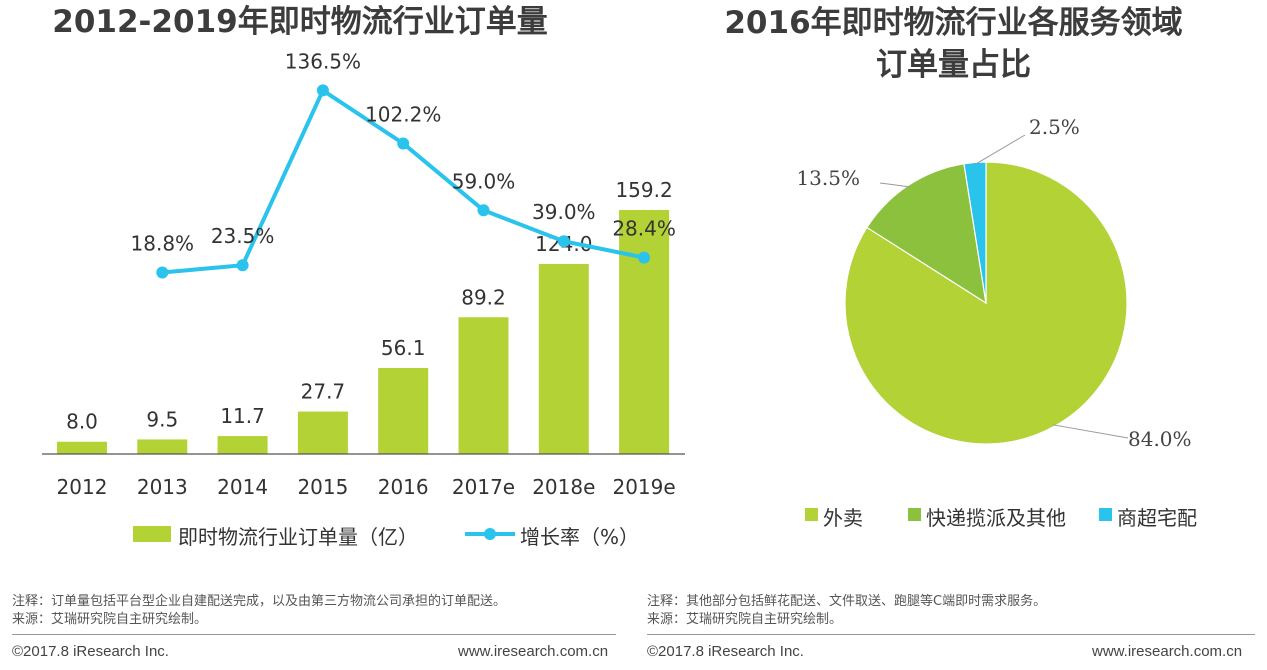 The height and width of the screenshot is (670, 1267). What do you see at coordinates (847, 601) in the screenshot?
I see `right-note-text: 注释：其他部分包括鲜花配送、文件取送、跑腿等C端即时需求服务。` at bounding box center [847, 601].